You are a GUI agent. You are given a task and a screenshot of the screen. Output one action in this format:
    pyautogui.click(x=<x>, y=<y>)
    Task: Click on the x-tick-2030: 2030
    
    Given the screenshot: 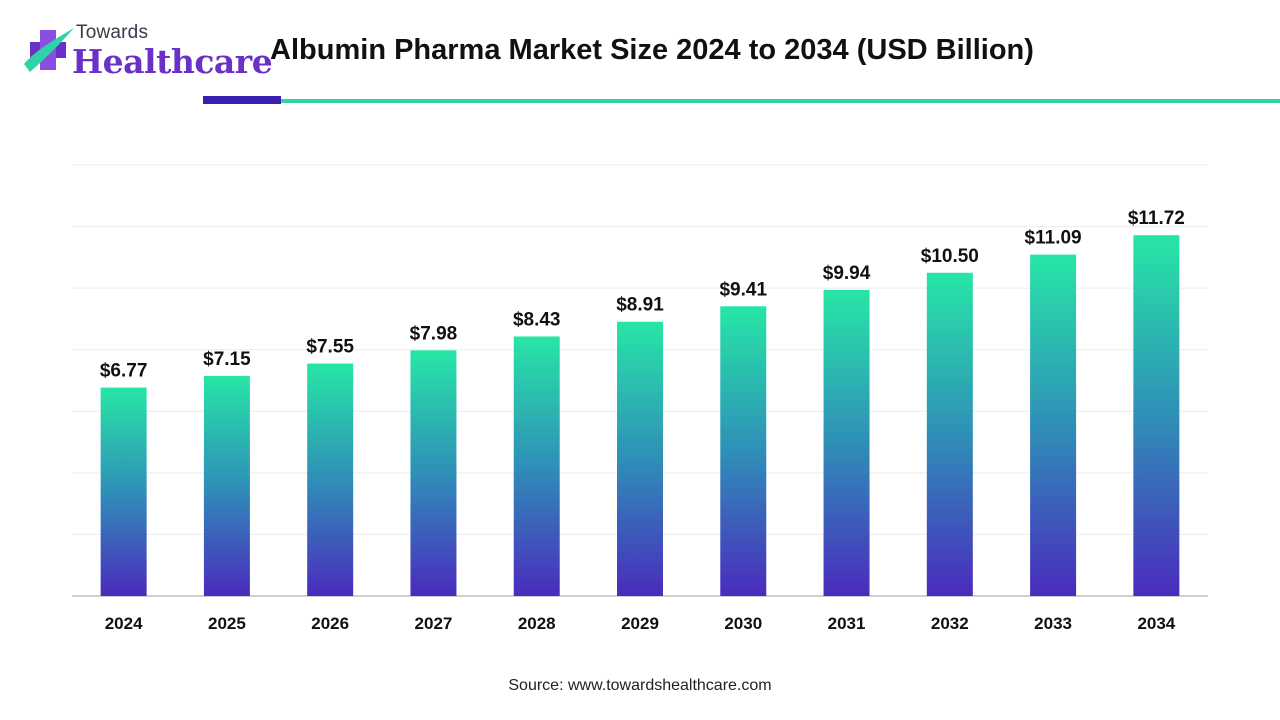 What is the action you would take?
    pyautogui.click(x=743, y=623)
    